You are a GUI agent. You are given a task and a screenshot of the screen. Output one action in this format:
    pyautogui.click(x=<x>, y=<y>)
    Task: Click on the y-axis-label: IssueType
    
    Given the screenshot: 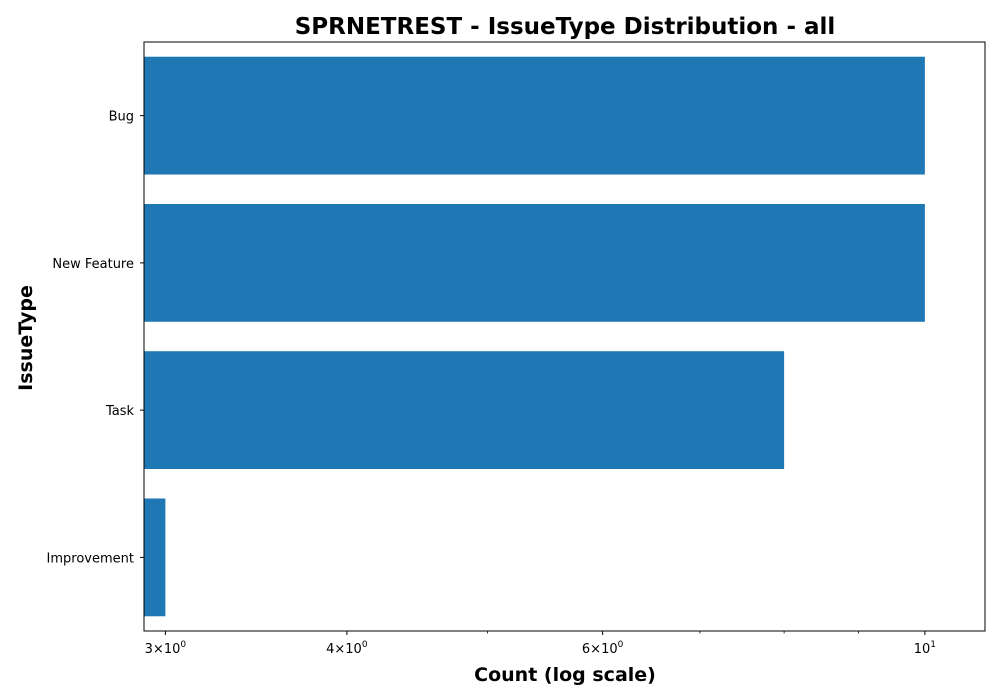 What is the action you would take?
    pyautogui.click(x=26, y=338)
    